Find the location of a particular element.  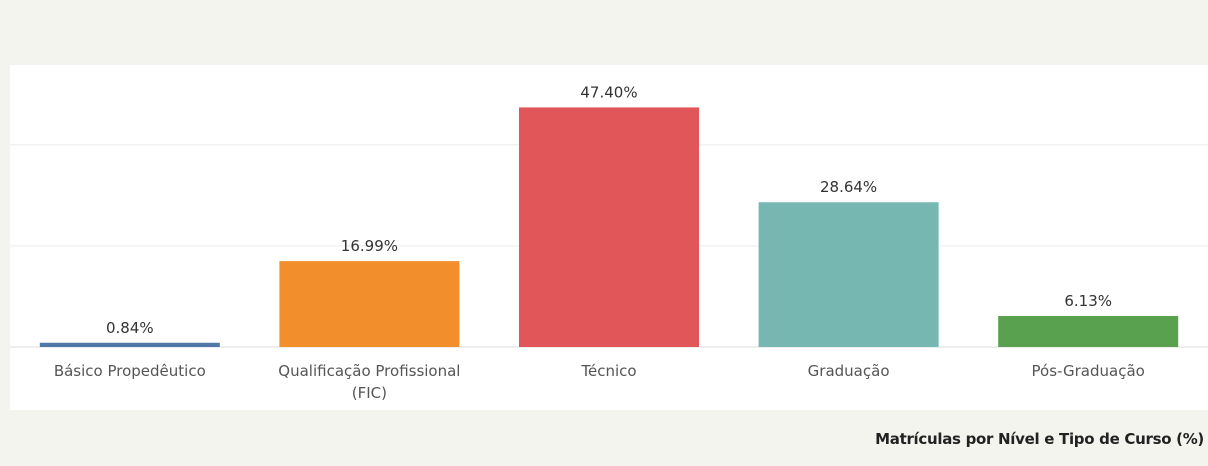

value-label: 6.13% is located at coordinates (1088, 301).